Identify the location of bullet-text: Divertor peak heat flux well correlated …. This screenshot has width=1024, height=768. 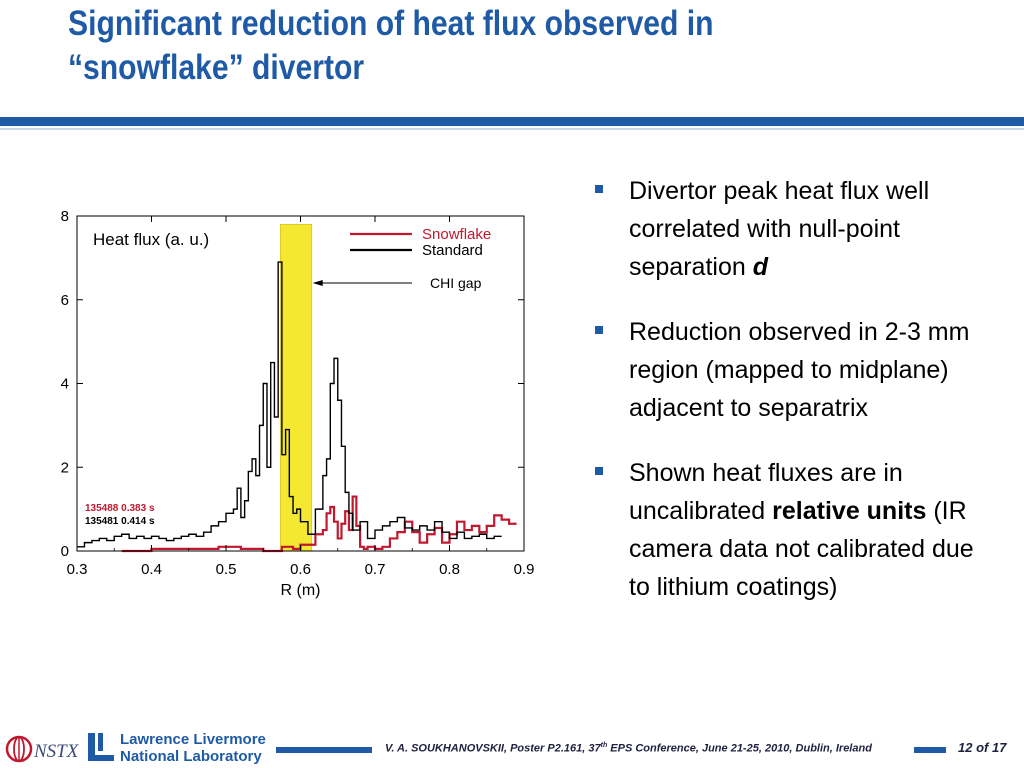
(779, 229).